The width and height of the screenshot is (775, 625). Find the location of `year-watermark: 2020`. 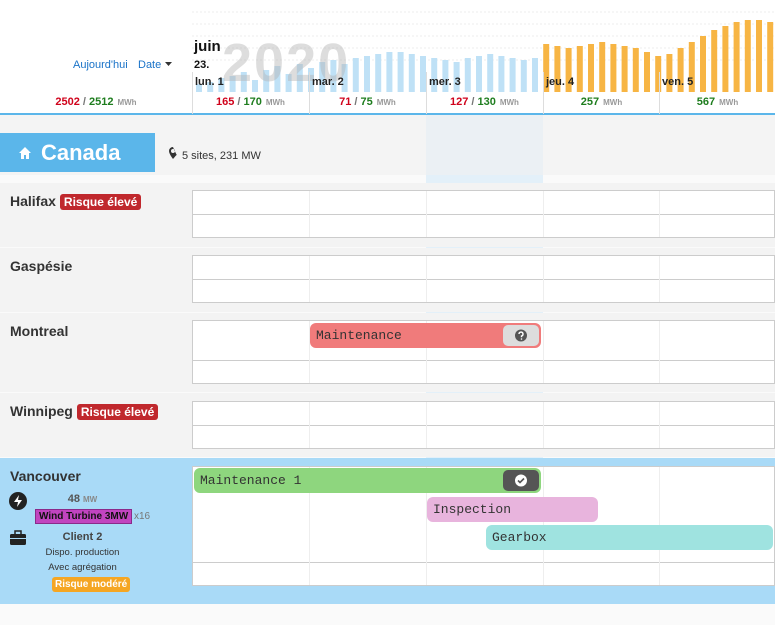

year-watermark: 2020 is located at coordinates (286, 63).